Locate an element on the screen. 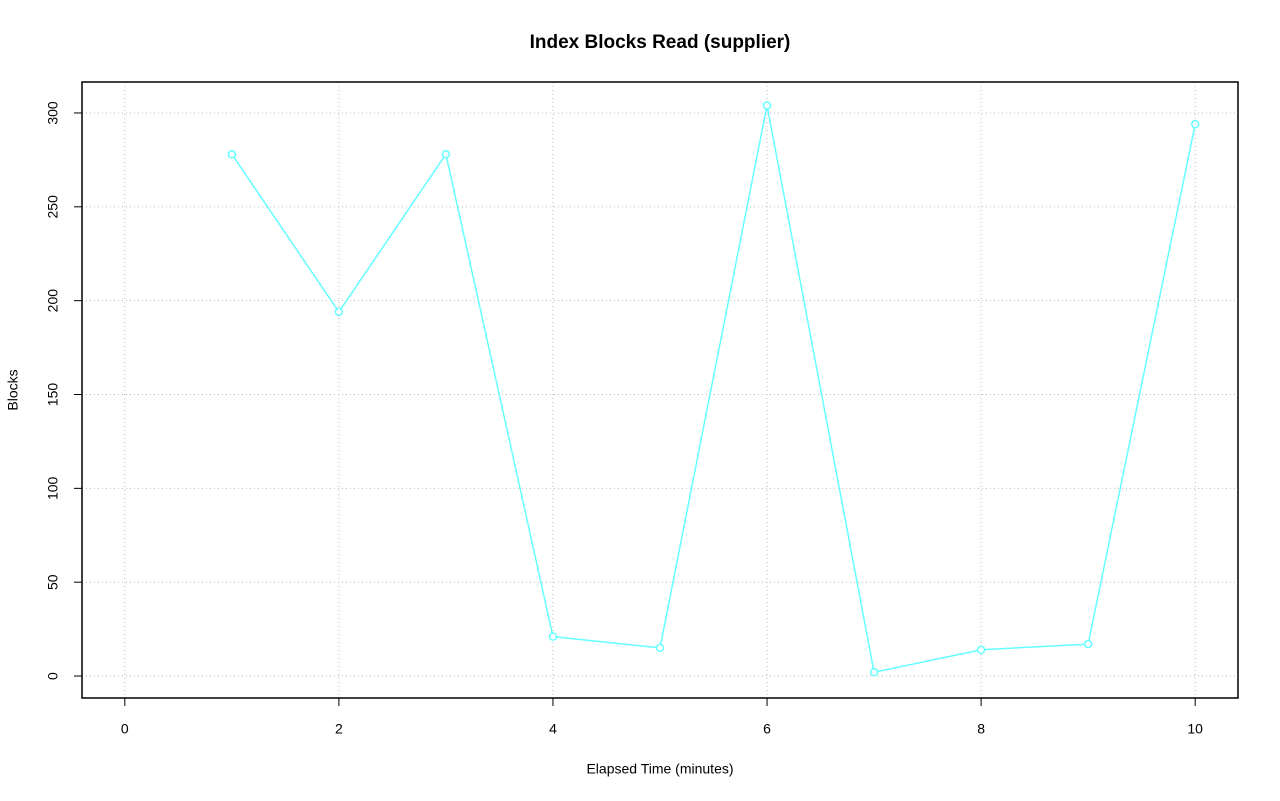 The width and height of the screenshot is (1280, 801). chart-title: Index Blocks Read (supplier) is located at coordinates (660, 42).